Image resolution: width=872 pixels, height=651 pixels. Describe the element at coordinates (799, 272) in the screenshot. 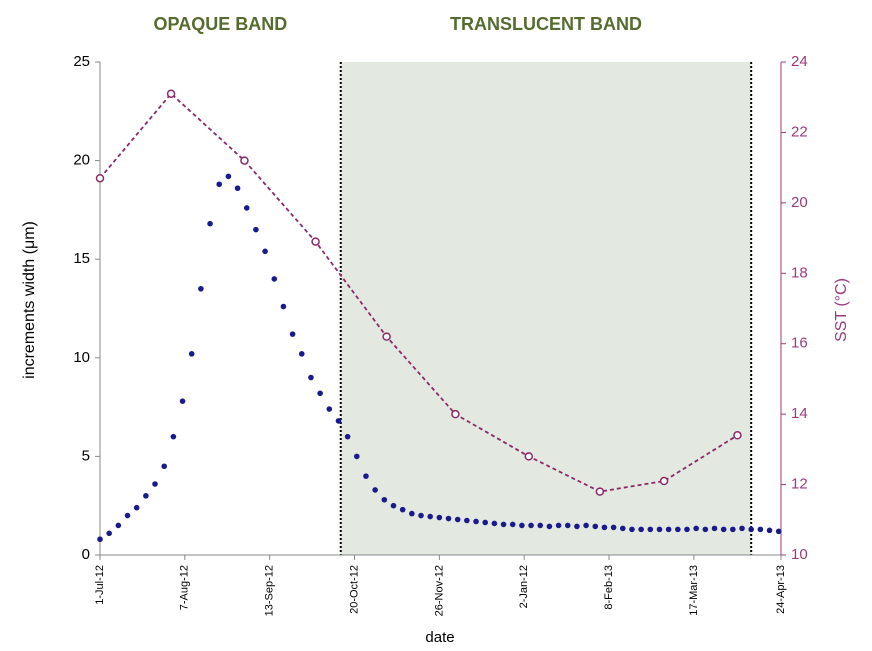

I see `y2-tick-label: 18` at that location.